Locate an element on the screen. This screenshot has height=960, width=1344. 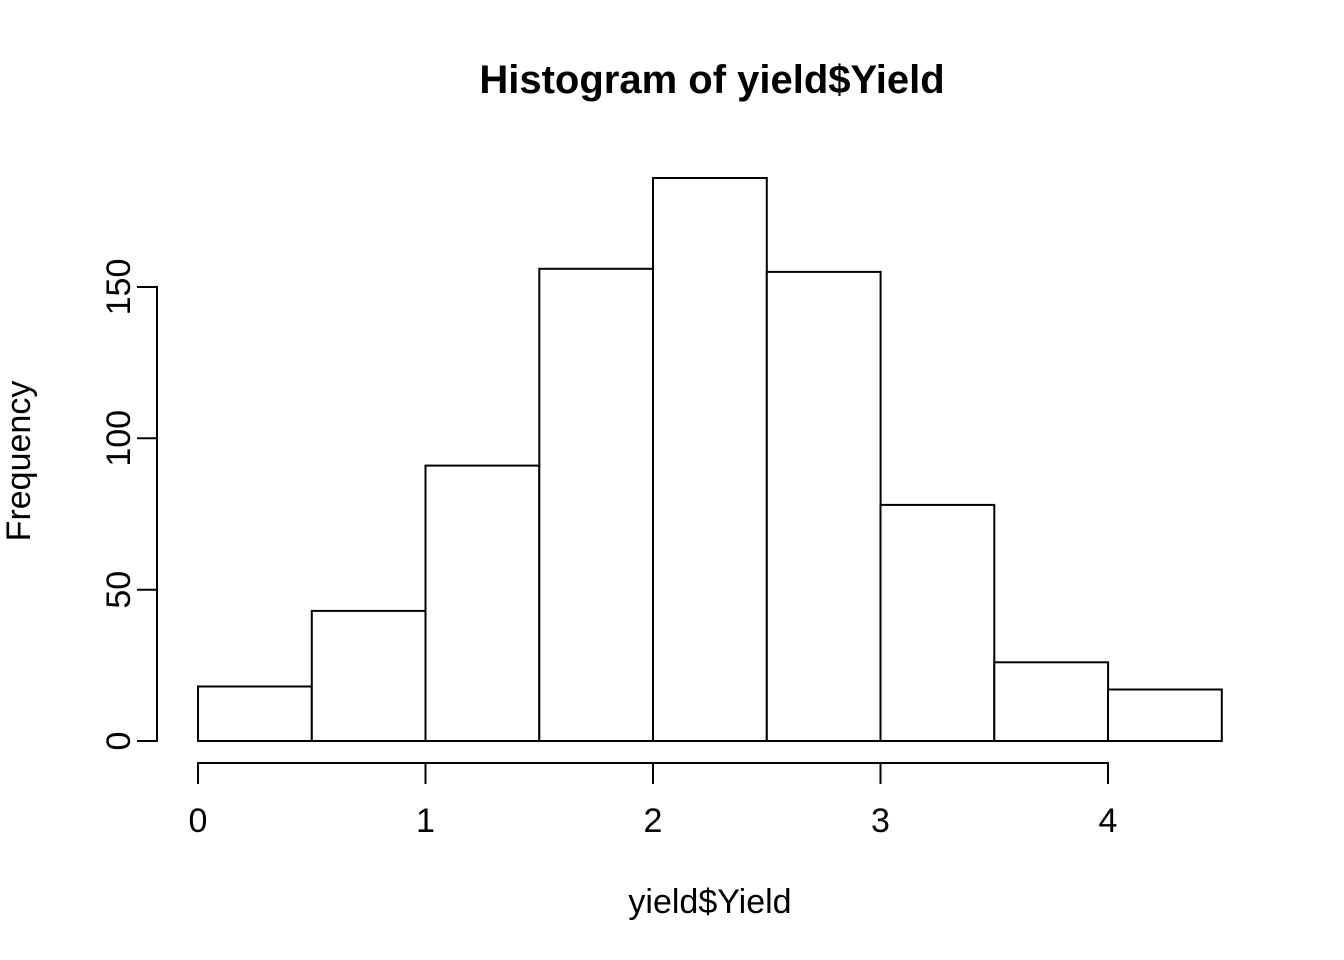
y-axis-tick-label: 0 is located at coordinates (119, 741).